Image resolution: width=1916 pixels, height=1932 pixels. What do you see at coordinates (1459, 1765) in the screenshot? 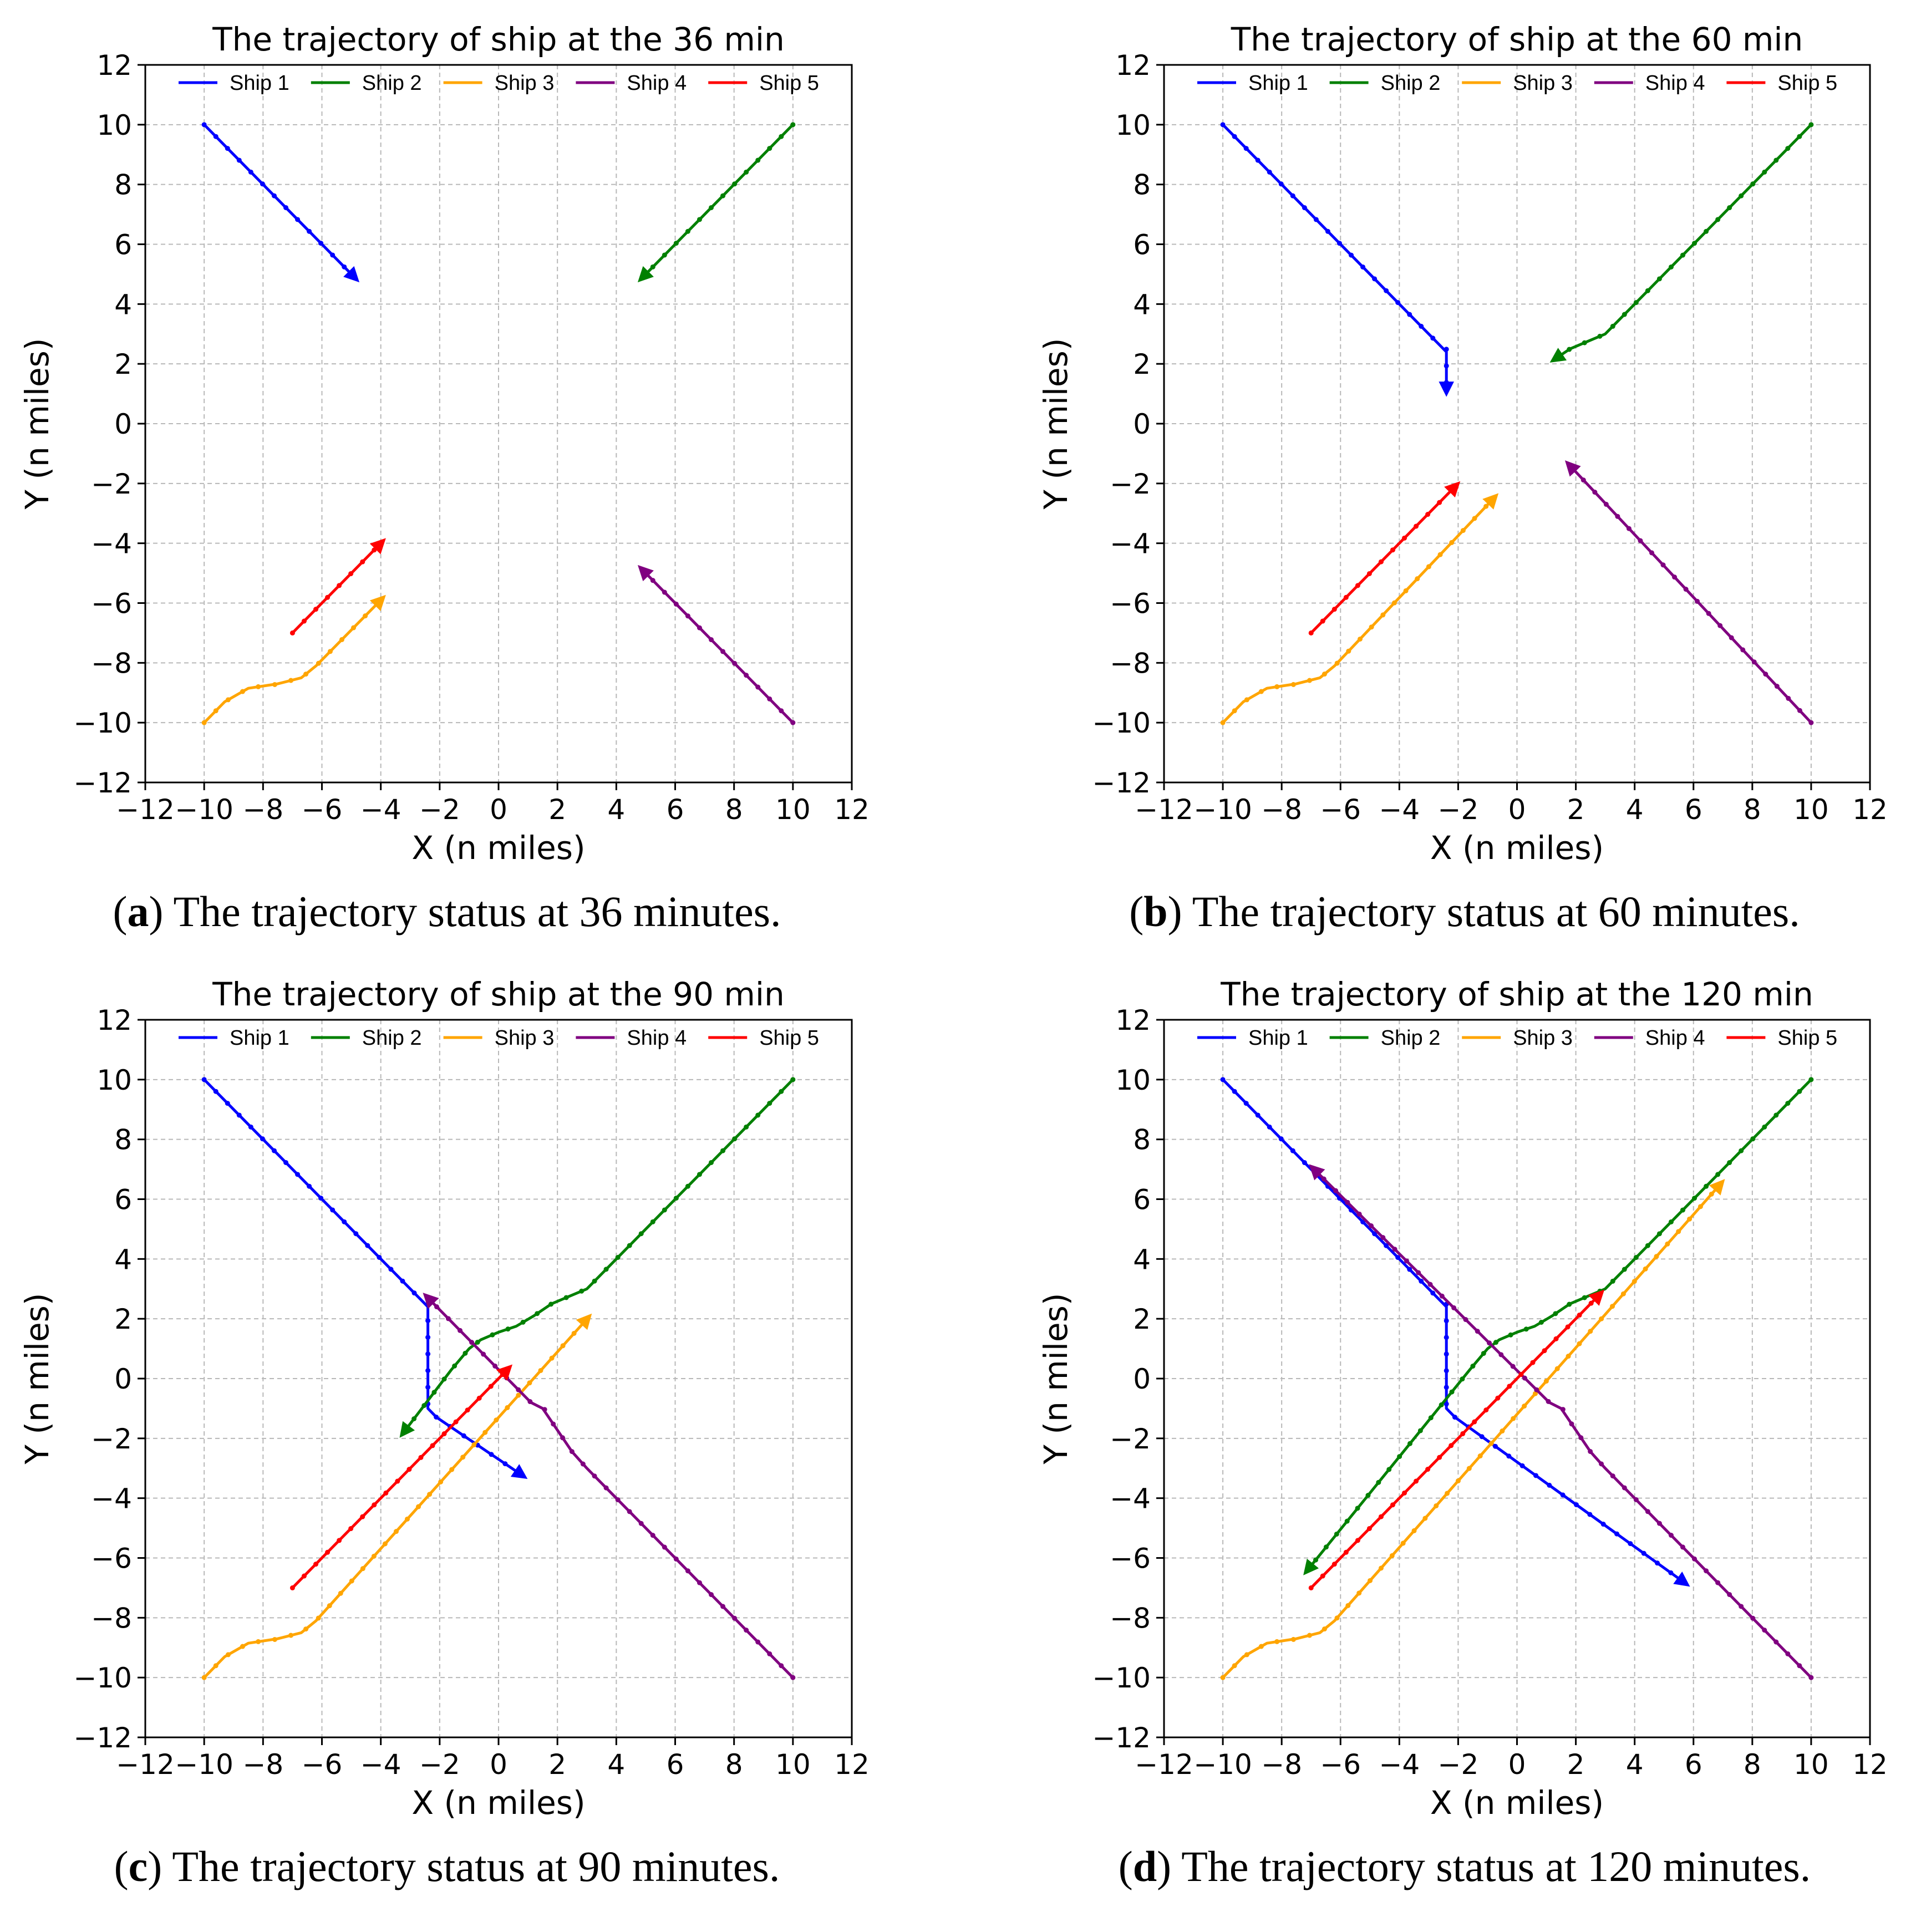
I see `x-tick-label: −2` at bounding box center [1459, 1765].